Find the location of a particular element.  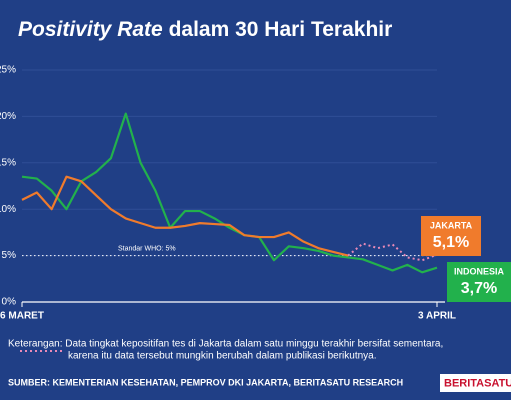

chart-title: Positivity Rate dalam 30 Hari Terakhir is located at coordinates (205, 29).